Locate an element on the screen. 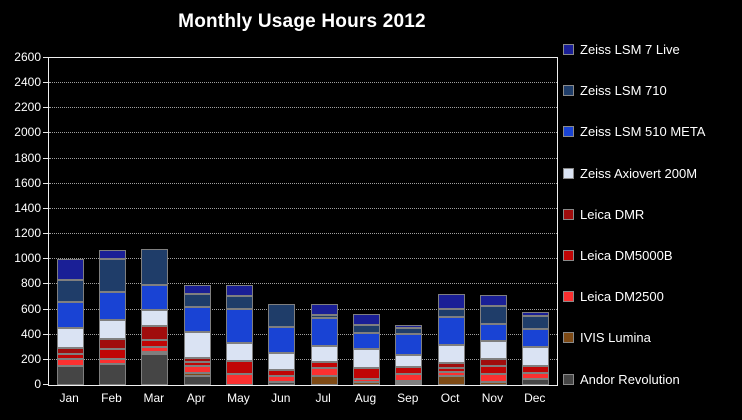 This screenshot has height=420, width=742. bar-column-feb is located at coordinates (112, 221).